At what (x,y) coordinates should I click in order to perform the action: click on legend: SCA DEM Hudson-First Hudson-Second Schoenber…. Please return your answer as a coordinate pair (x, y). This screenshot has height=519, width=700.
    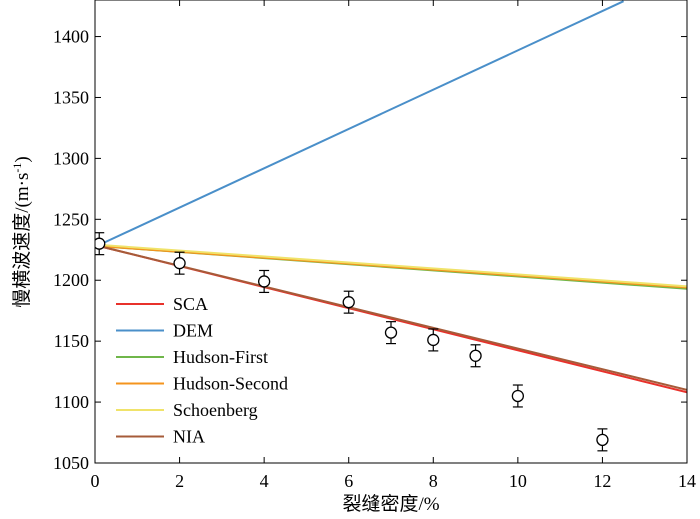
    Looking at the image, I should click on (202, 370).